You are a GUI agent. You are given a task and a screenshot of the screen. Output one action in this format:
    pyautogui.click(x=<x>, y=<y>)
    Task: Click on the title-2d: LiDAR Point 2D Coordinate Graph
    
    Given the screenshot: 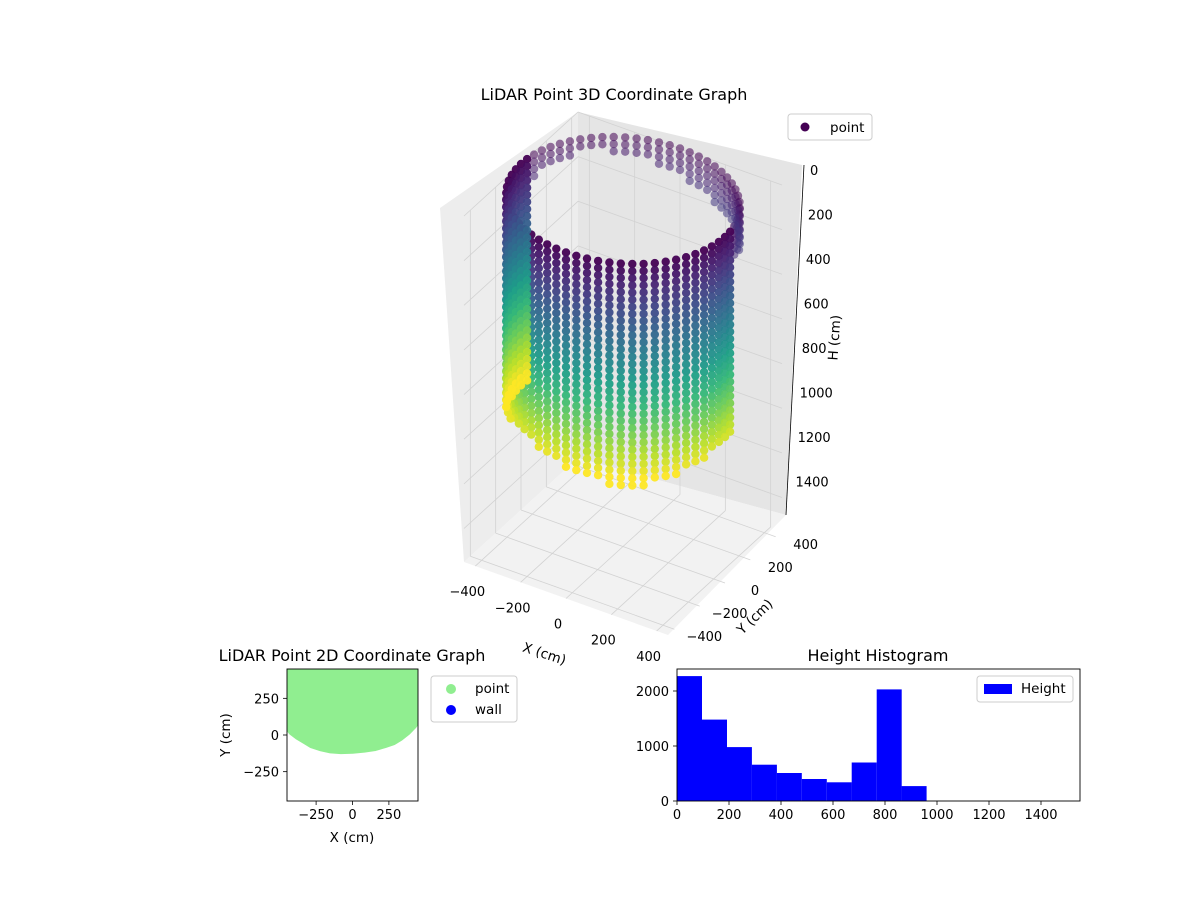 What is the action you would take?
    pyautogui.click(x=352, y=655)
    